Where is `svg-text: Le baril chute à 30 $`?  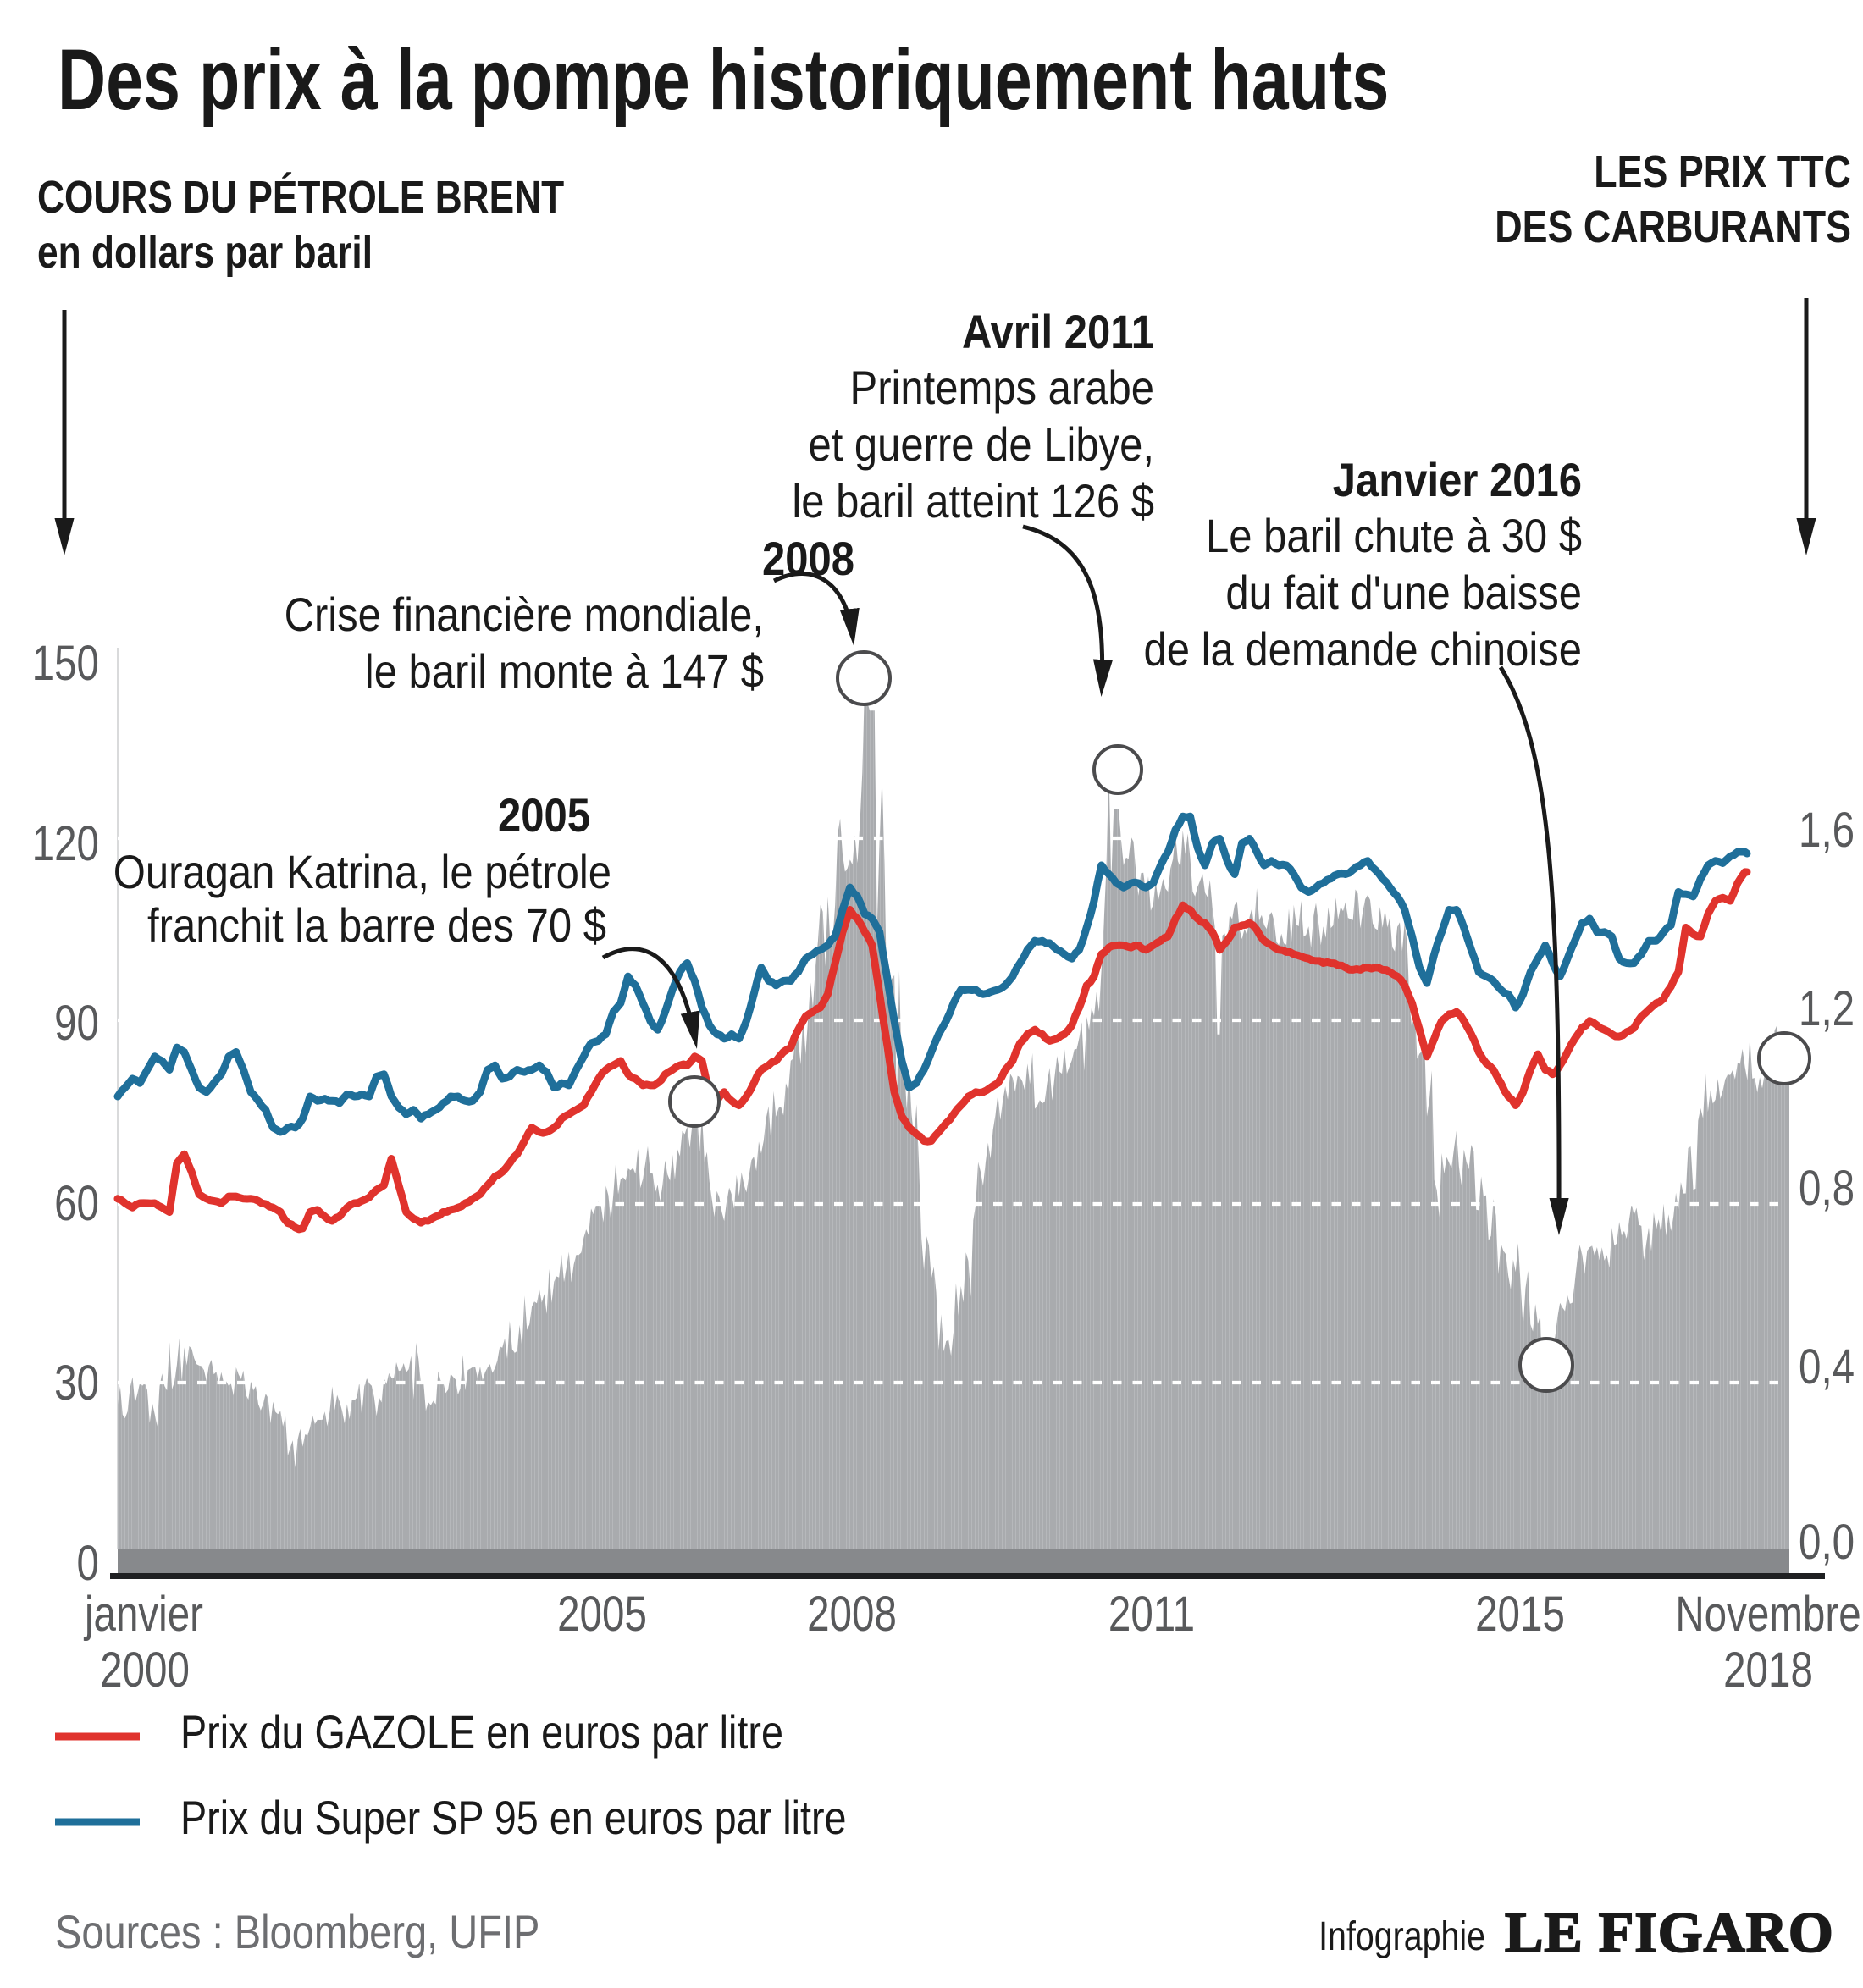
svg-text: Le baril chute à 30 $ is located at coordinates (1394, 536).